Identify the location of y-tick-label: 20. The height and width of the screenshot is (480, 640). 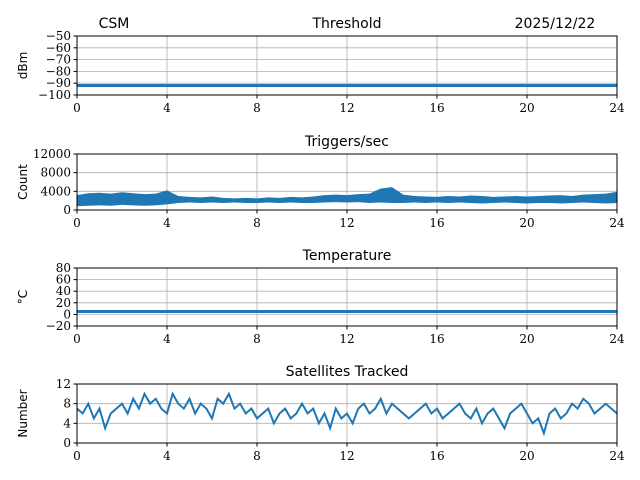
(63, 303).